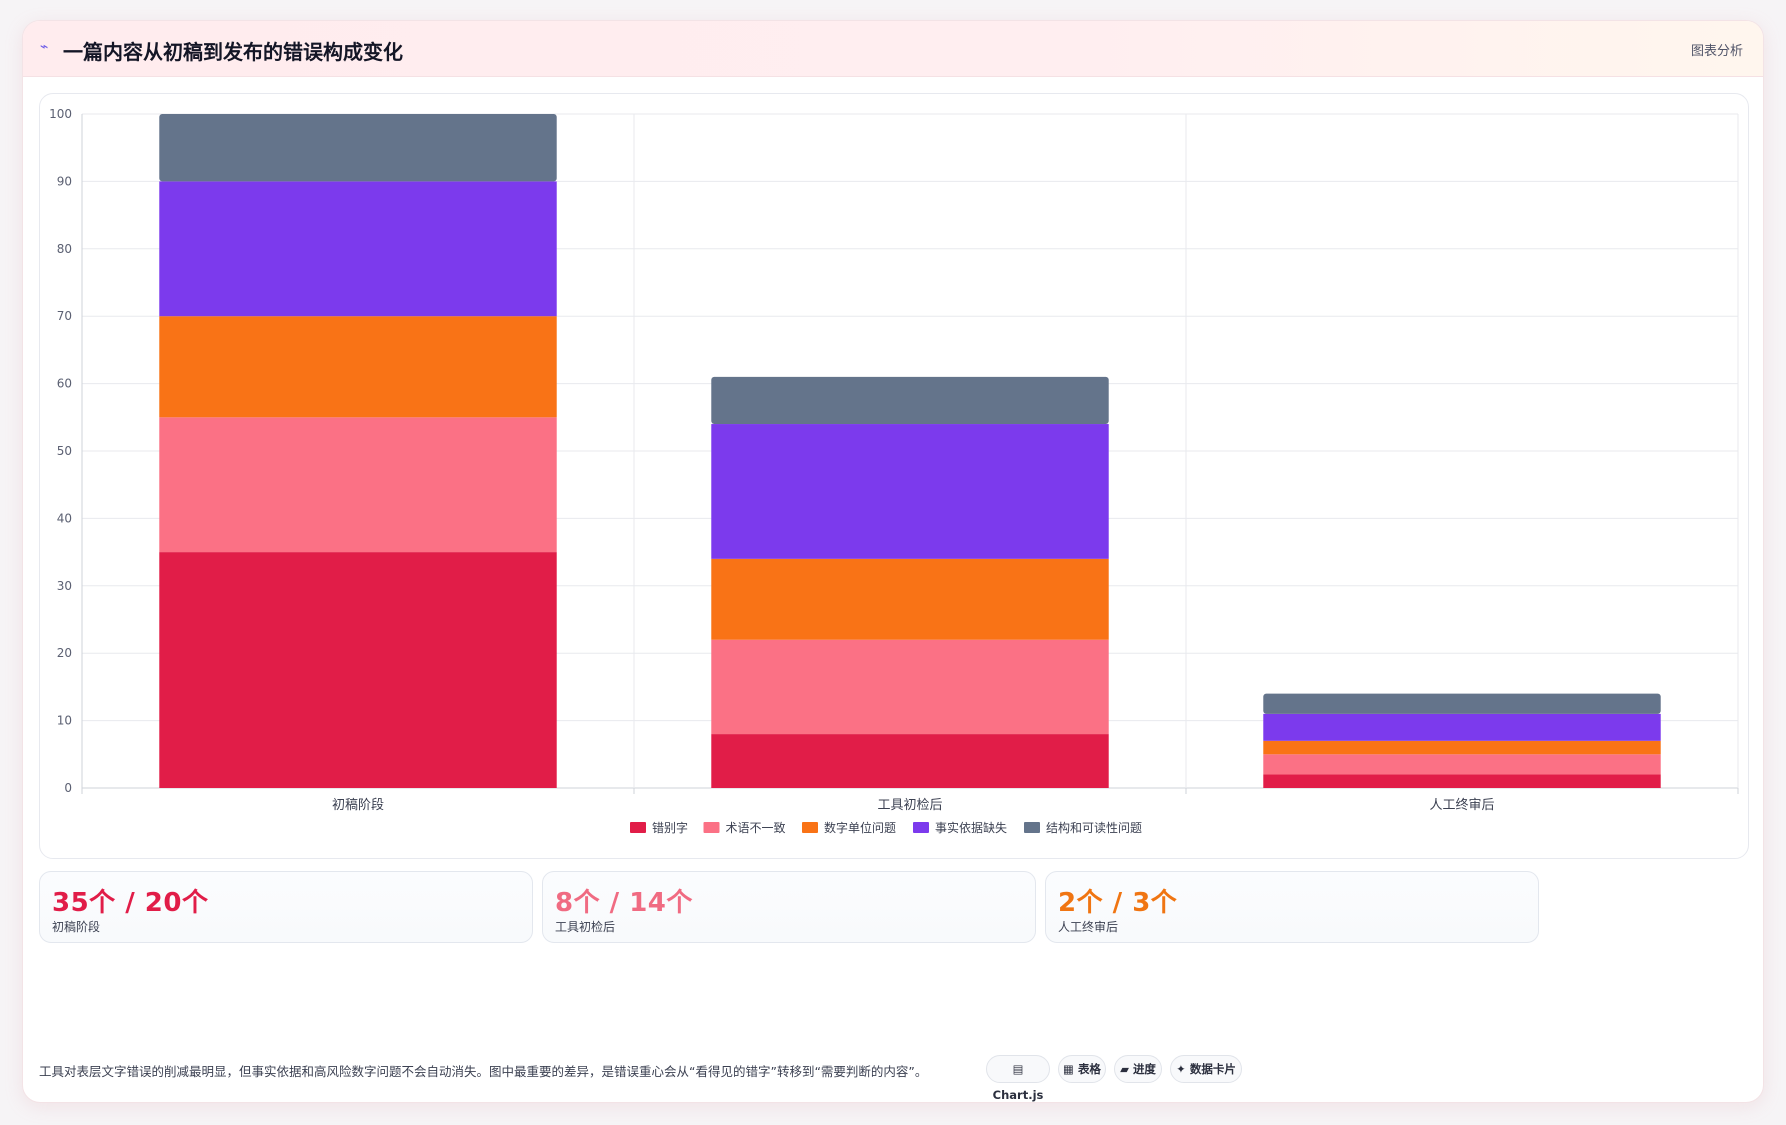  Describe the element at coordinates (64, 586) in the screenshot. I see `y-tick-label: 30` at that location.